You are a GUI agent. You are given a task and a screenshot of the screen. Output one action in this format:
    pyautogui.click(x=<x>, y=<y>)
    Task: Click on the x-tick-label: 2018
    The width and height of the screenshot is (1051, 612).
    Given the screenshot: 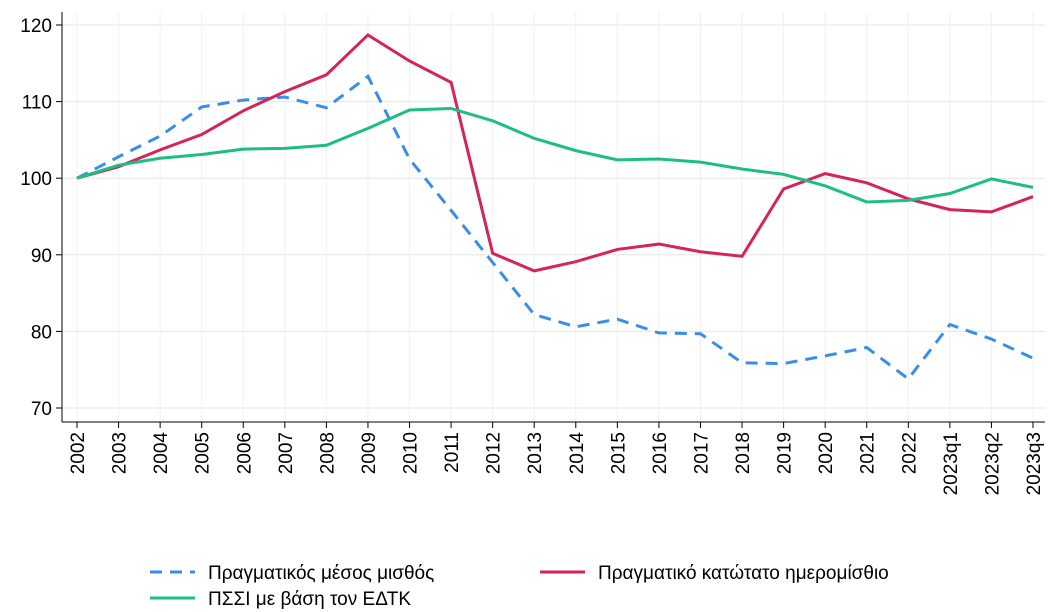 What is the action you would take?
    pyautogui.click(x=743, y=453)
    